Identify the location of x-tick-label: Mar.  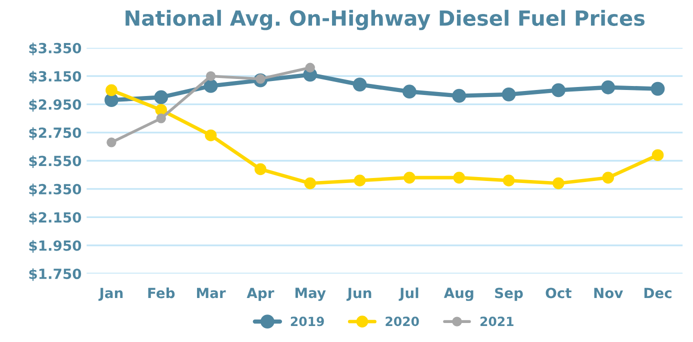
(211, 293).